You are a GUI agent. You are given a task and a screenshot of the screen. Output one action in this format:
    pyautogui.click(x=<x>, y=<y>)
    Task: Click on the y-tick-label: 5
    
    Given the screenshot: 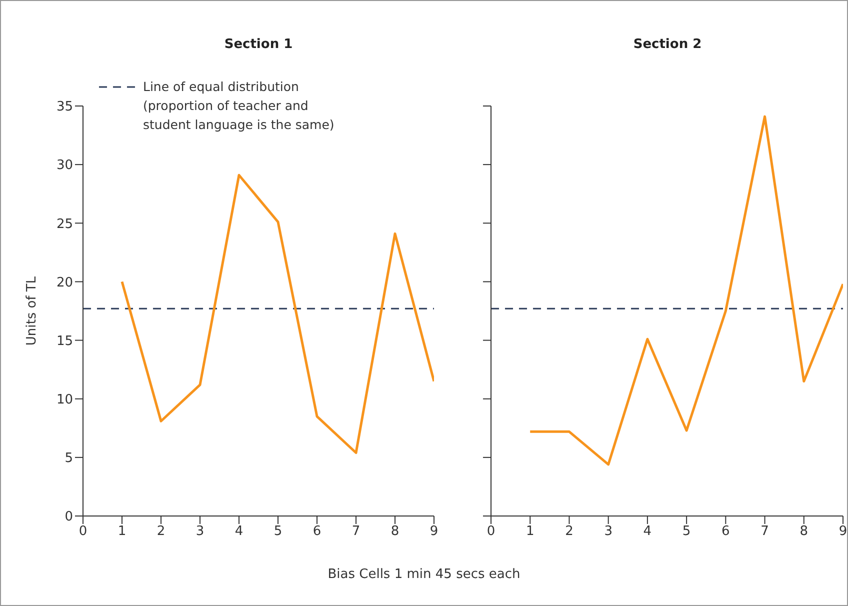 What is the action you would take?
    pyautogui.click(x=68, y=458)
    